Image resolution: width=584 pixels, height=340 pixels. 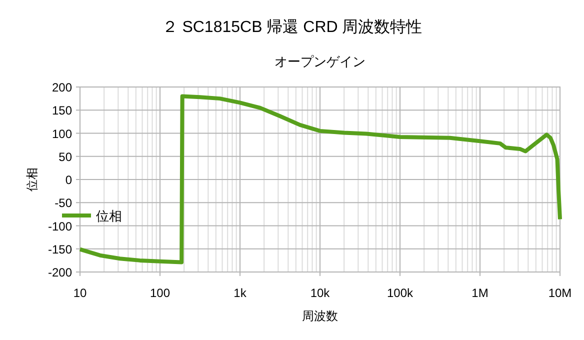 I want to click on chart-subtitle: オープンゲイン, so click(x=320, y=61).